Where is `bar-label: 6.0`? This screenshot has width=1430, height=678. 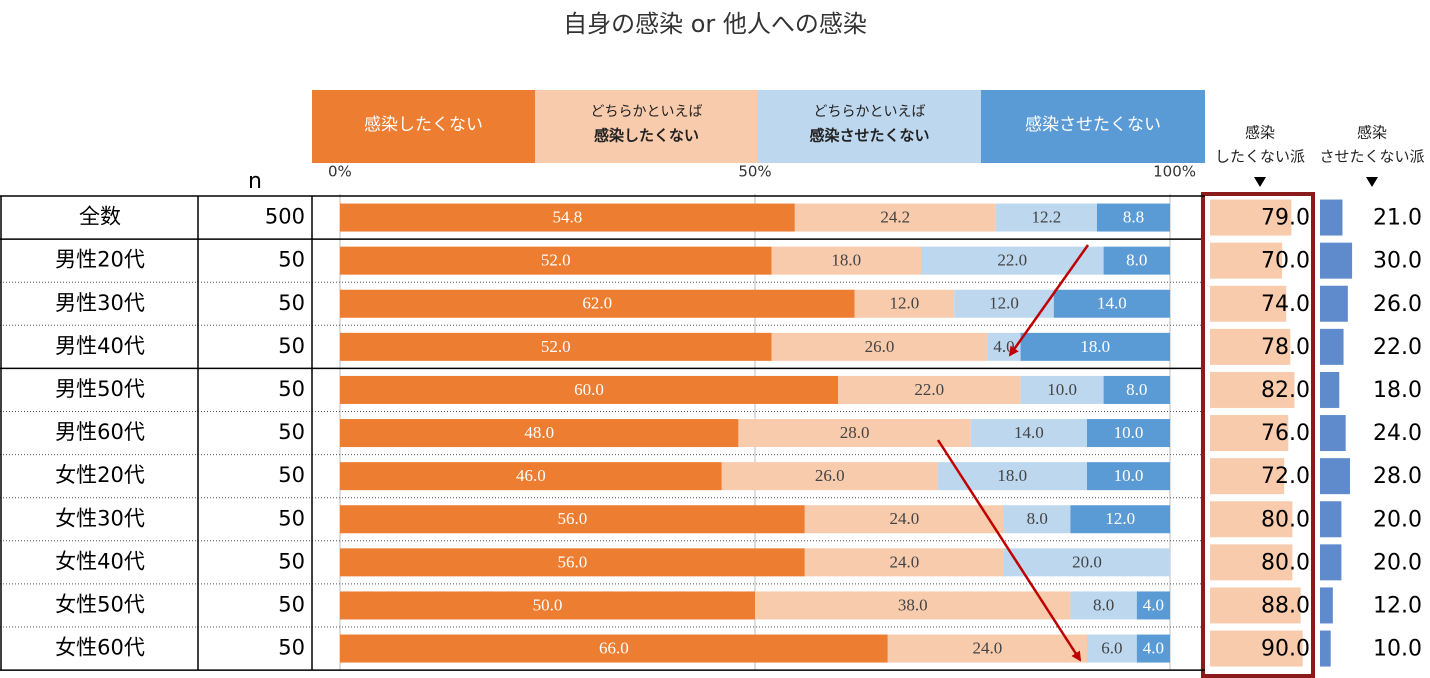 bar-label: 6.0 is located at coordinates (1111, 647).